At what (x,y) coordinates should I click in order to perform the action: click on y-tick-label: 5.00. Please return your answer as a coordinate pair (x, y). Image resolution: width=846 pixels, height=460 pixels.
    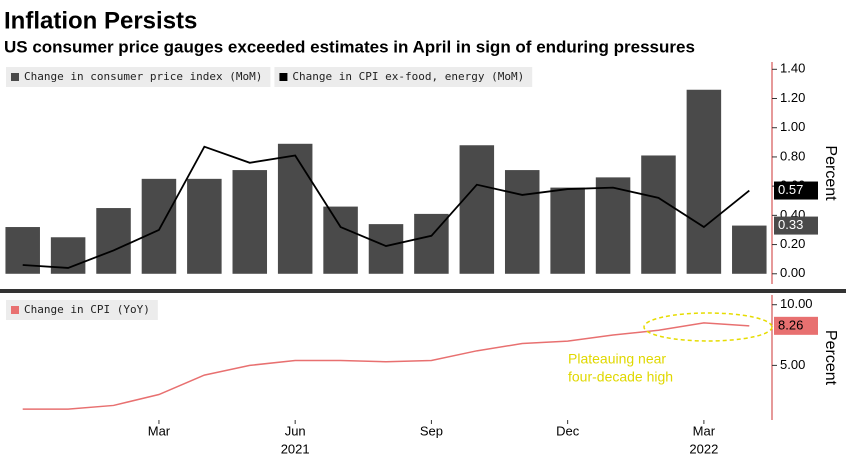
    Looking at the image, I should click on (792, 364).